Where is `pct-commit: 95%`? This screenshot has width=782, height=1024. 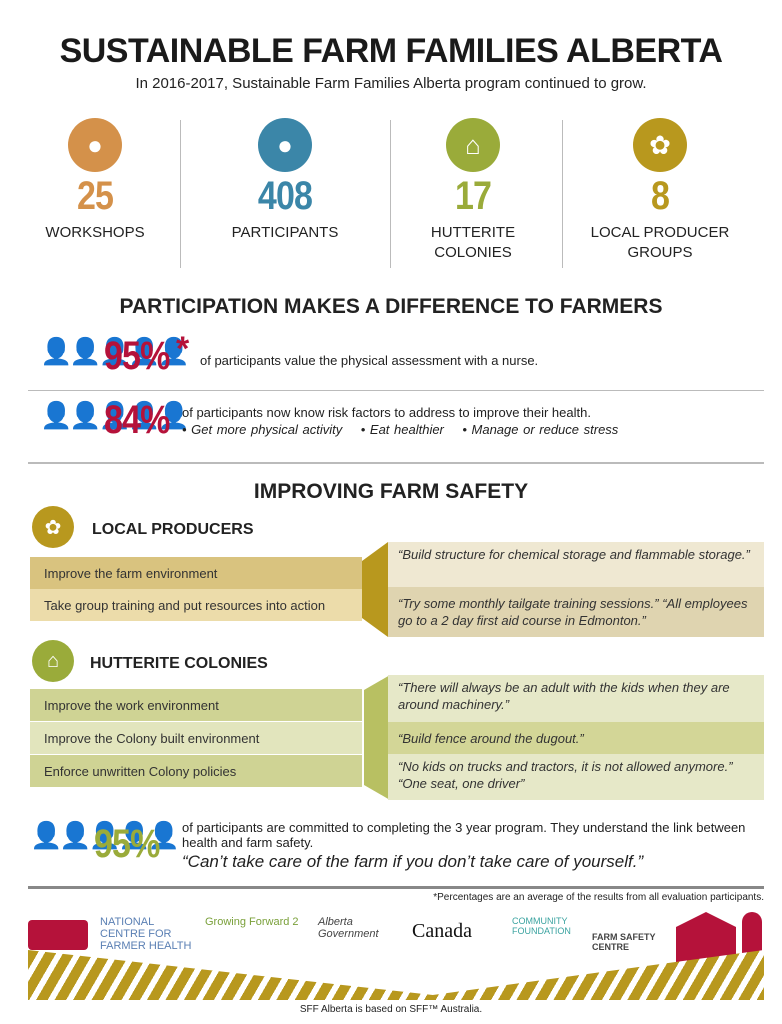 pct-commit: 95% is located at coordinates (127, 844).